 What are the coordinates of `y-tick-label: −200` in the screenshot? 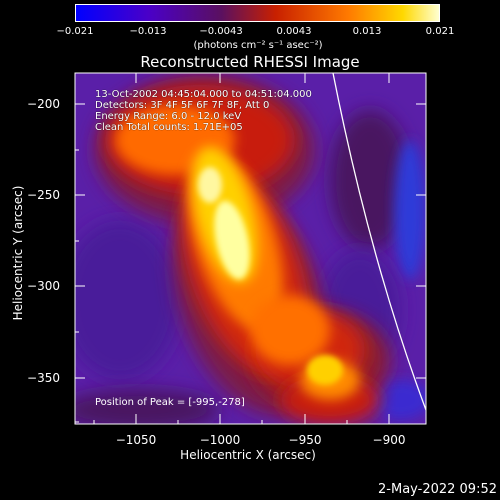 It's located at (43, 104).